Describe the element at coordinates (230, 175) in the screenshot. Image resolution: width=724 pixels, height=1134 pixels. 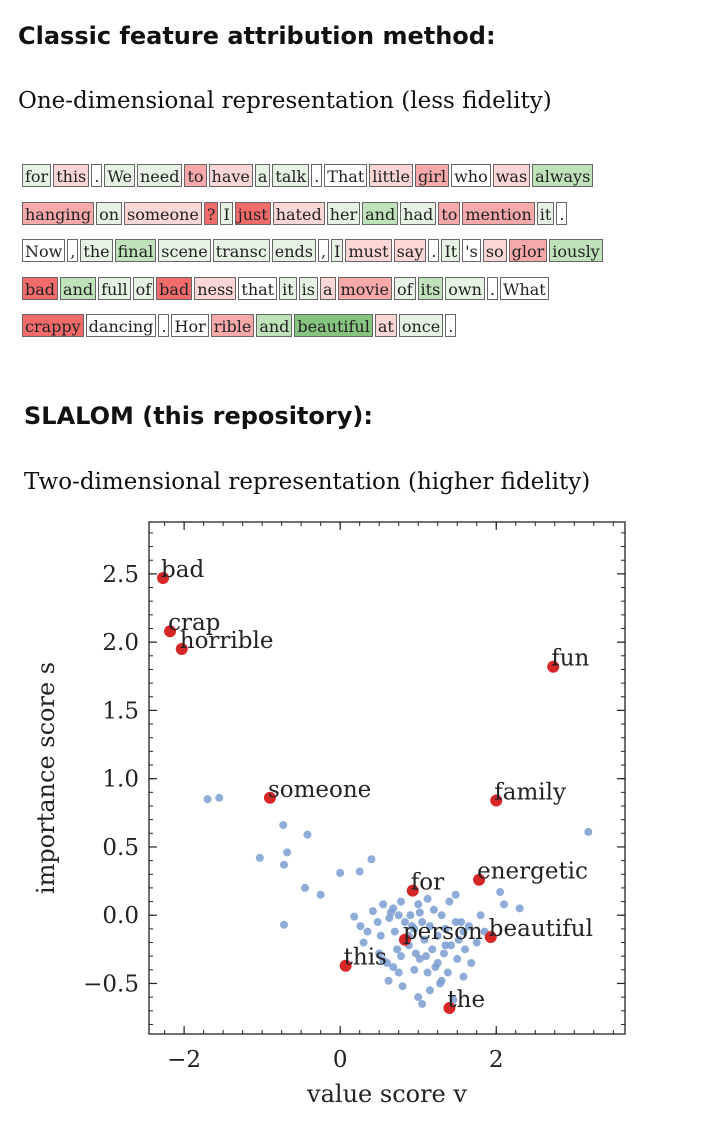
I see `token-chip: have` at that location.